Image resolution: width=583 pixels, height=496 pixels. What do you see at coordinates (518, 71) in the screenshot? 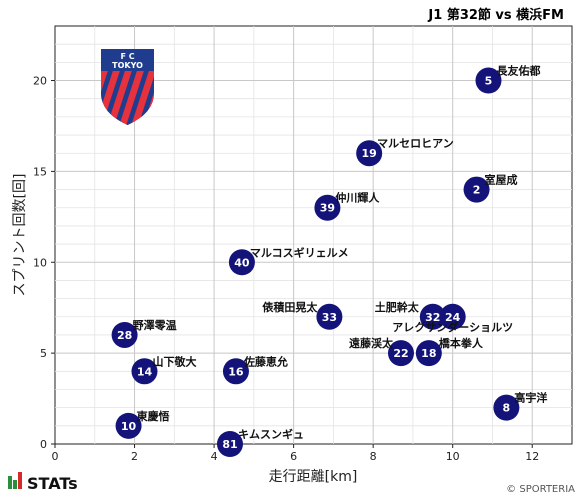
I see `player-name: 長友佑都` at bounding box center [518, 71].